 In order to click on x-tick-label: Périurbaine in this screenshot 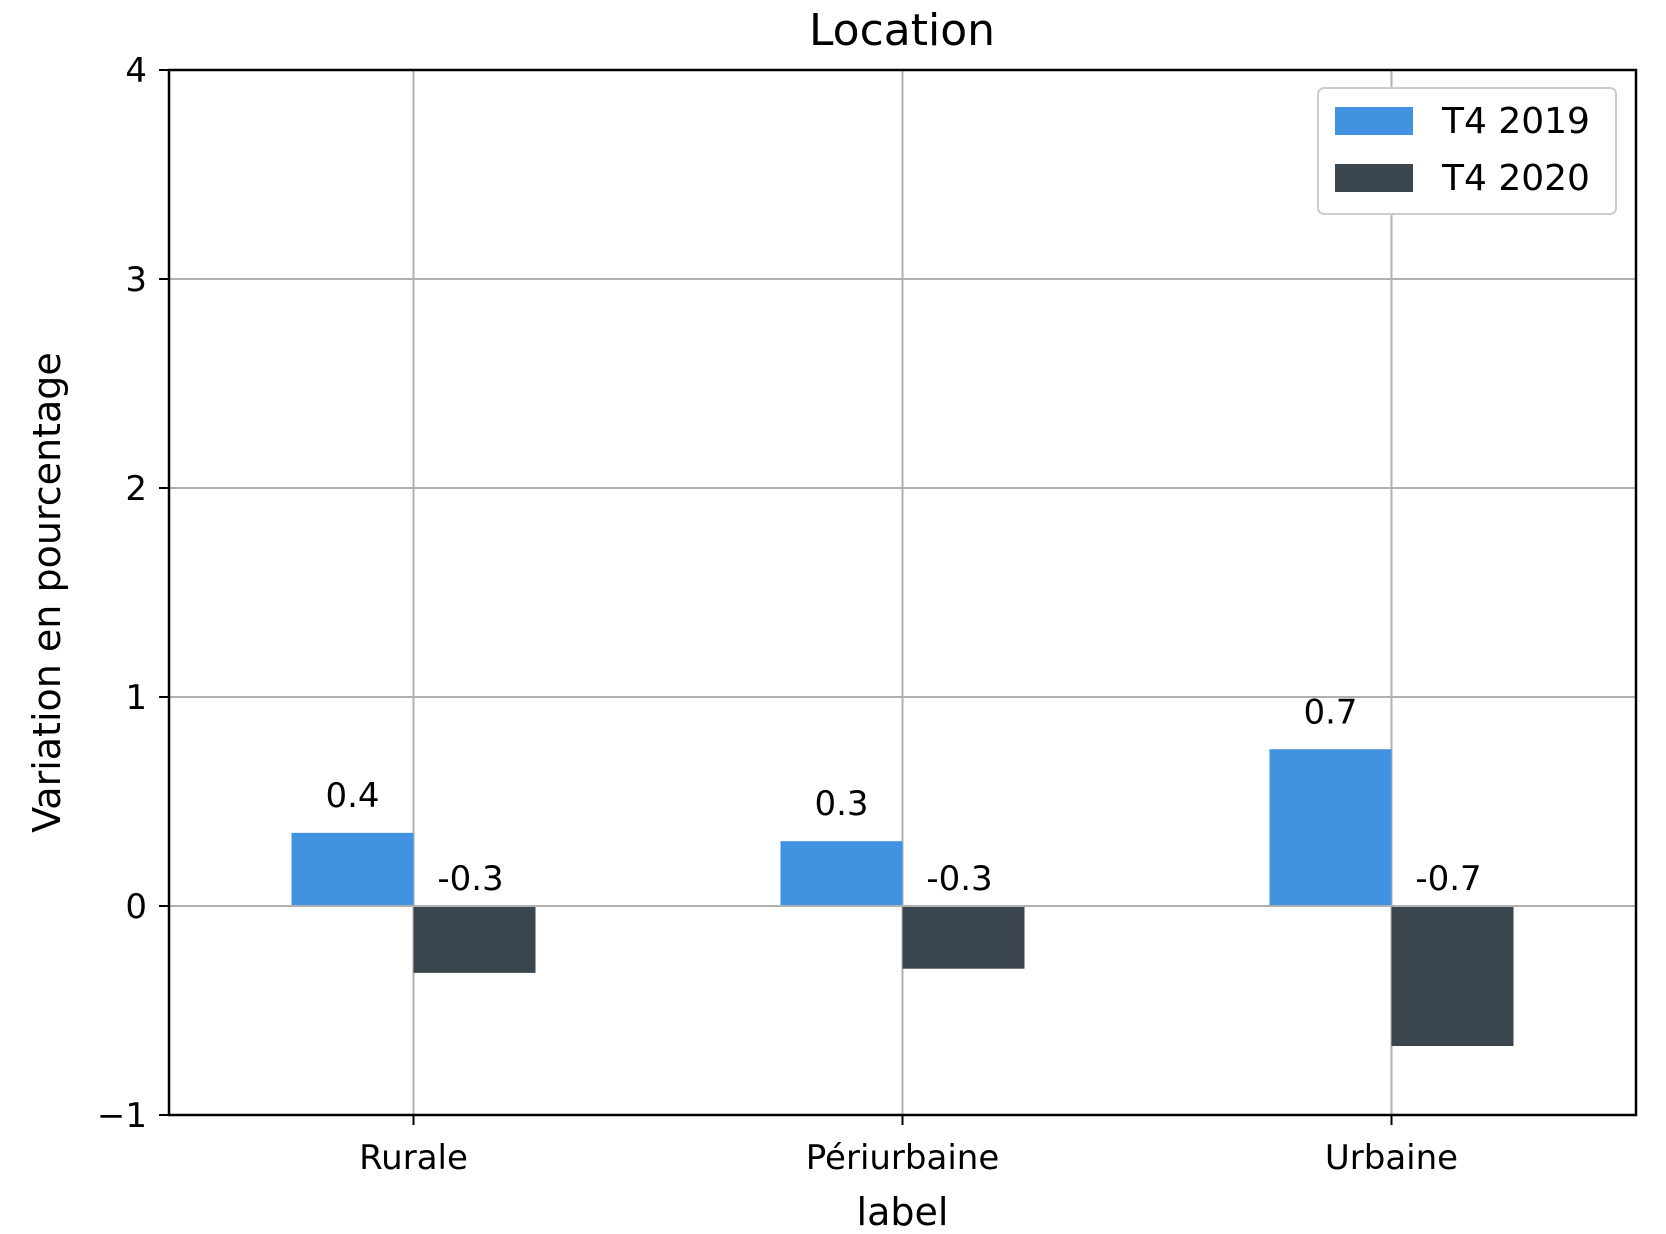, I will do `click(903, 1158)`.